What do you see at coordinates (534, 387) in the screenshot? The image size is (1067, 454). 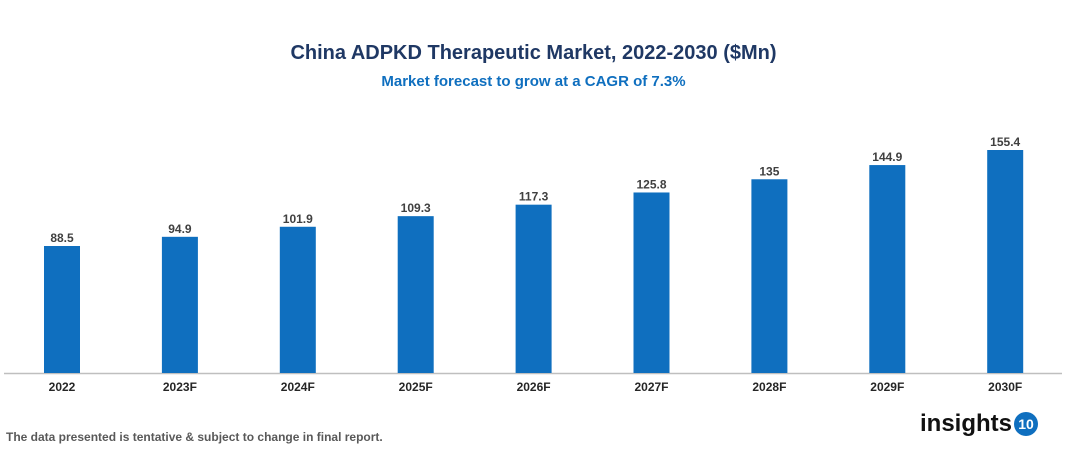 I see `x-tick-label: 2026F` at bounding box center [534, 387].